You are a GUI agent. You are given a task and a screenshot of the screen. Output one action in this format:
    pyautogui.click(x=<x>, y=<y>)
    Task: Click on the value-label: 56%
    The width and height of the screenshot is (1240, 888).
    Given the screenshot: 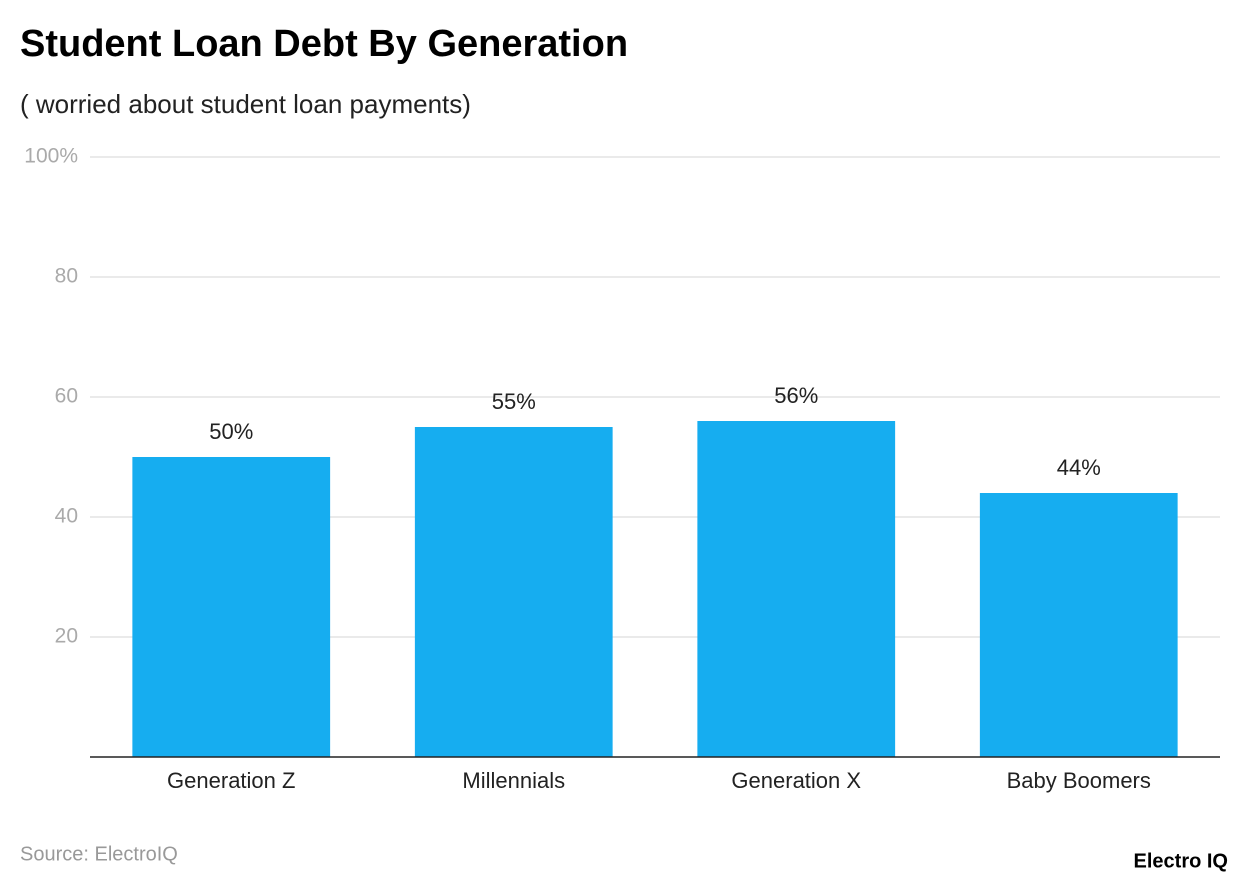 What is the action you would take?
    pyautogui.click(x=796, y=395)
    